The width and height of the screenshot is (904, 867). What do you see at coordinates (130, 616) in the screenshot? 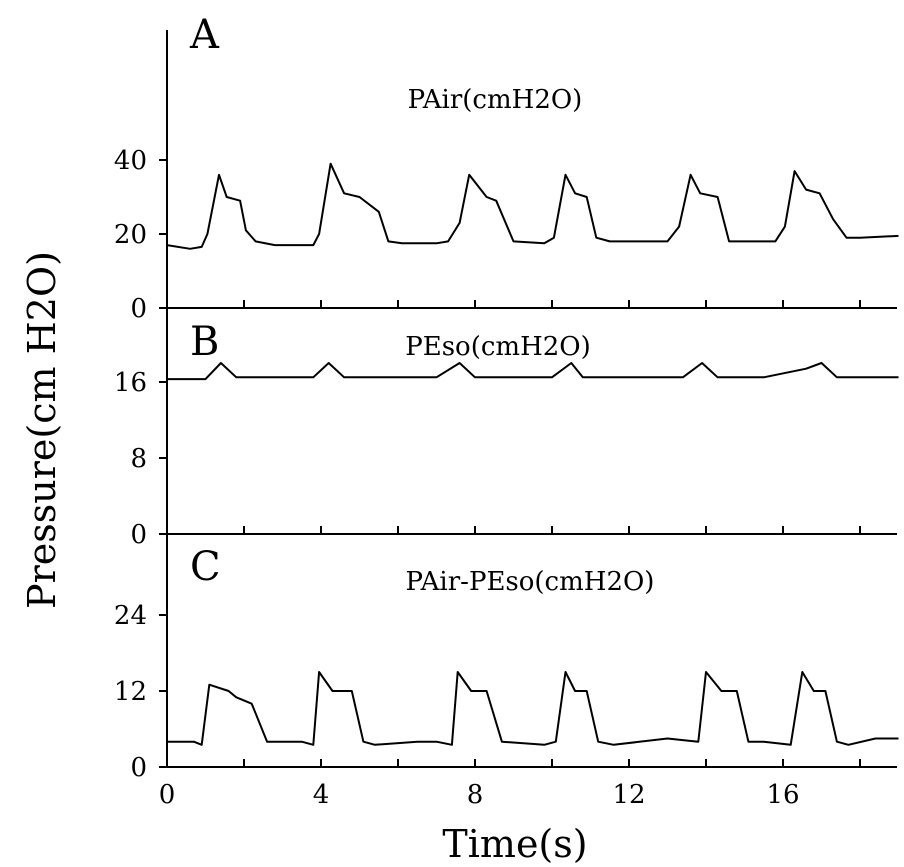
I see `y-tick-label: 24` at bounding box center [130, 616].